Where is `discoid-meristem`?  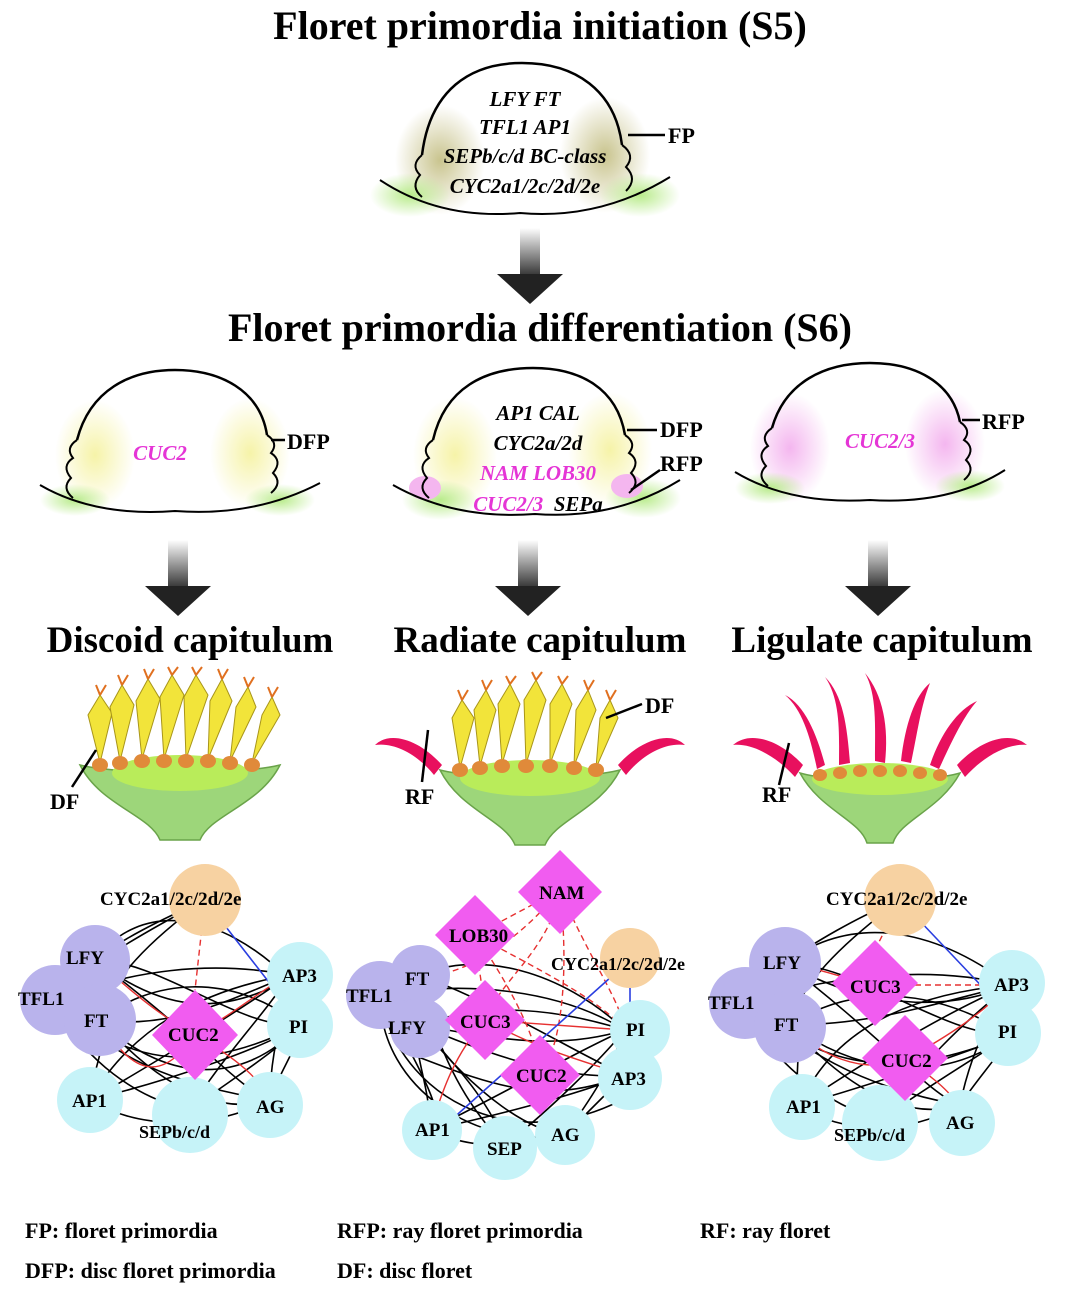
discoid-meristem is located at coordinates (180, 442).